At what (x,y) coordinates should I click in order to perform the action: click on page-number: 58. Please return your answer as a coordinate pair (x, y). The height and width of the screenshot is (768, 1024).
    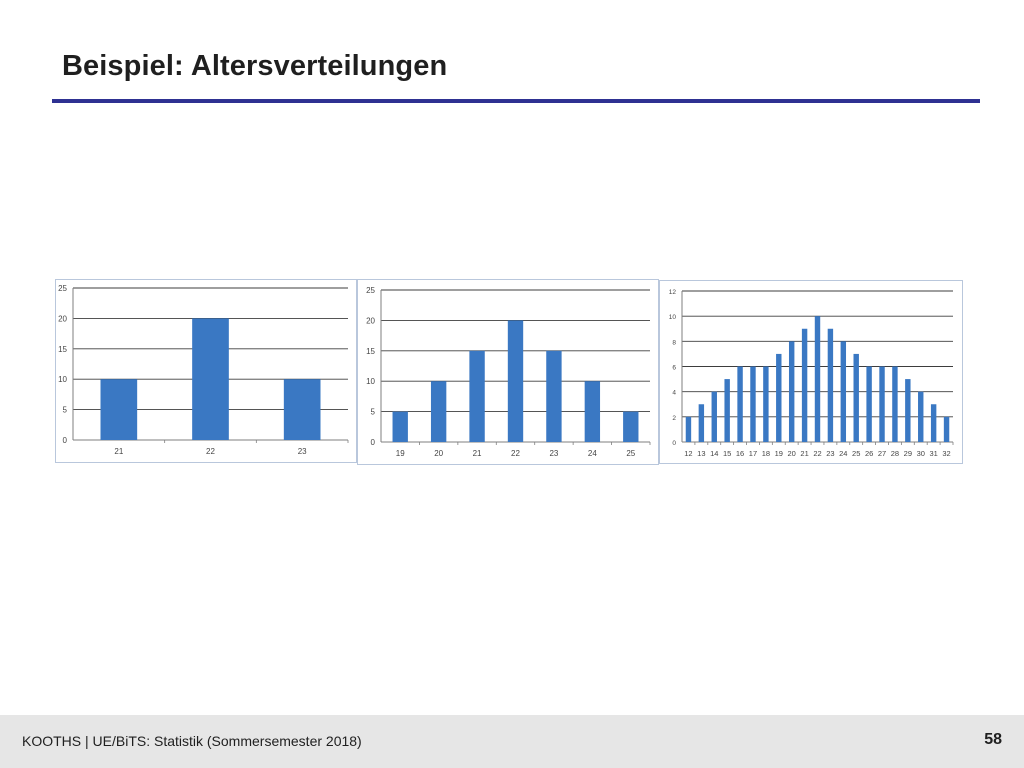
    Looking at the image, I should click on (993, 739).